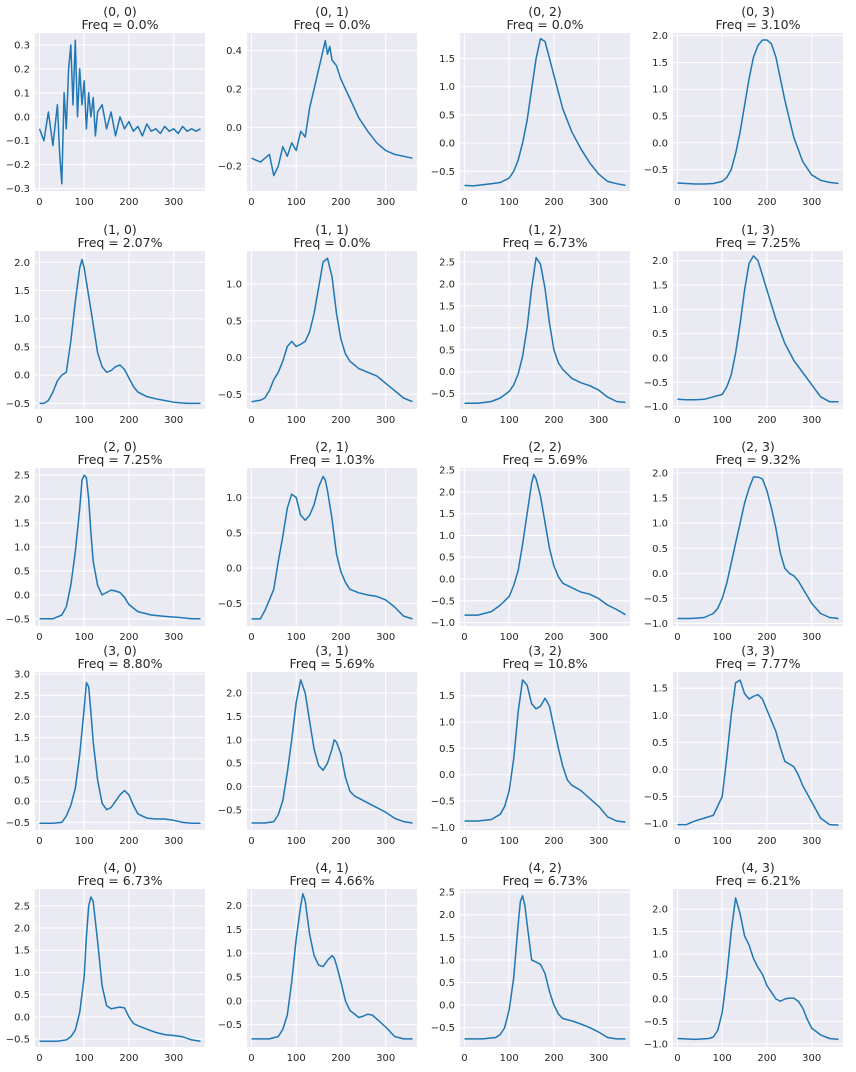 Image resolution: width=856 pixels, height=1072 pixels. Describe the element at coordinates (120, 24) in the screenshot. I see `subplot-title-freq: Freq = 0.0%` at that location.